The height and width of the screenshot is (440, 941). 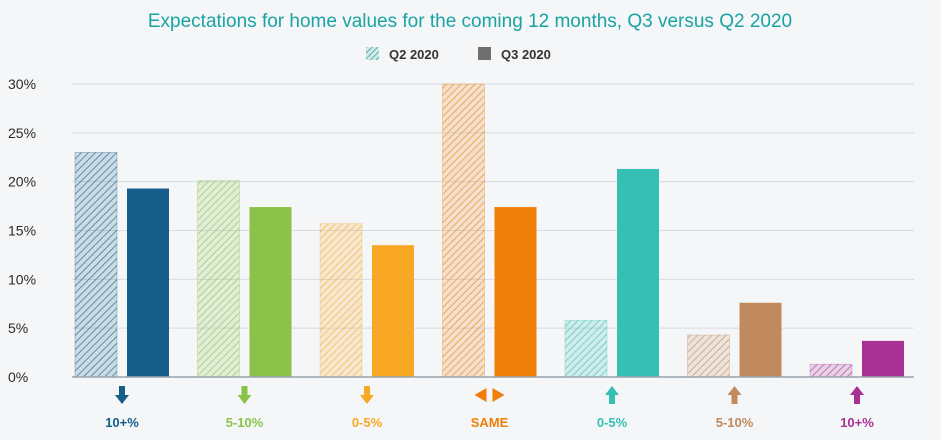 I want to click on y-tick-label: 0%, so click(x=18, y=377).